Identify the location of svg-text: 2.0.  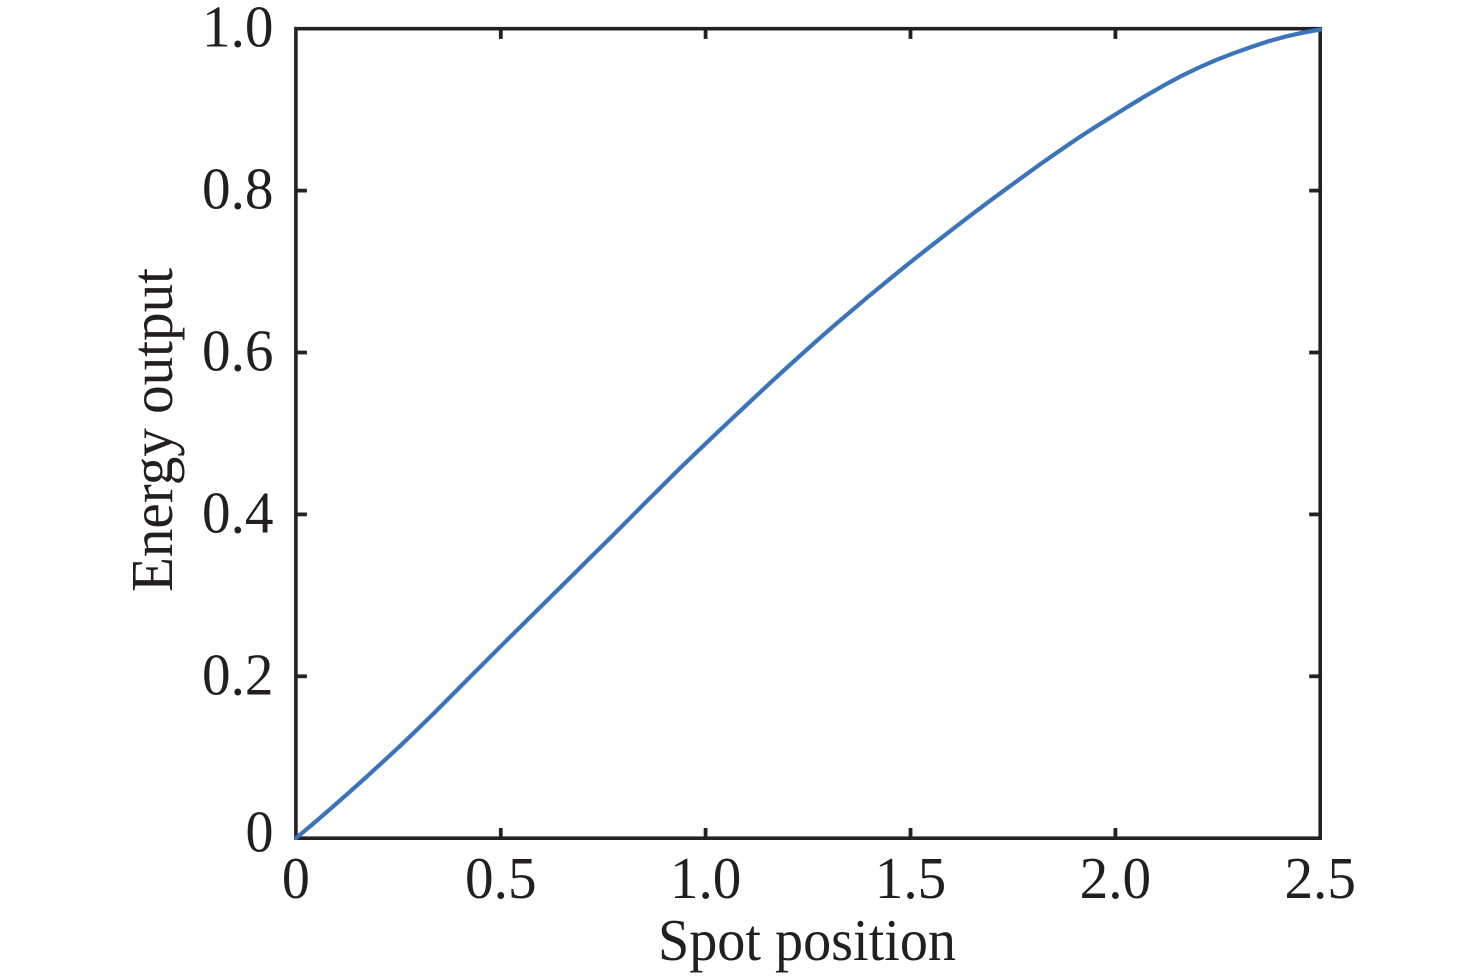
(1116, 878).